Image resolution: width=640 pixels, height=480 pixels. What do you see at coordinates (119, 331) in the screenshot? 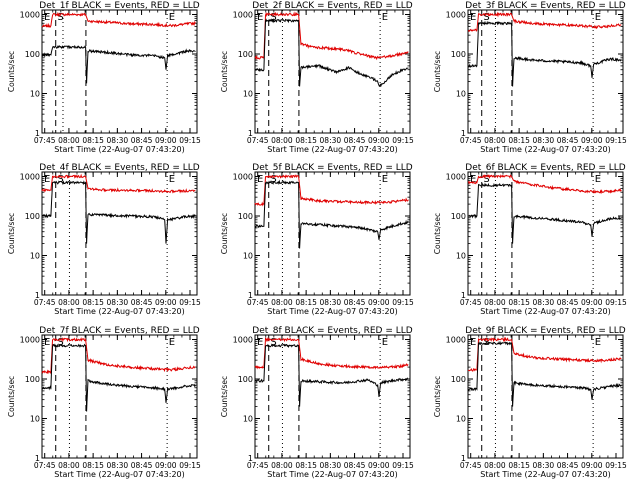
I see `panel-title: Det_7f BLACK = Events, RED = LLD` at bounding box center [119, 331].